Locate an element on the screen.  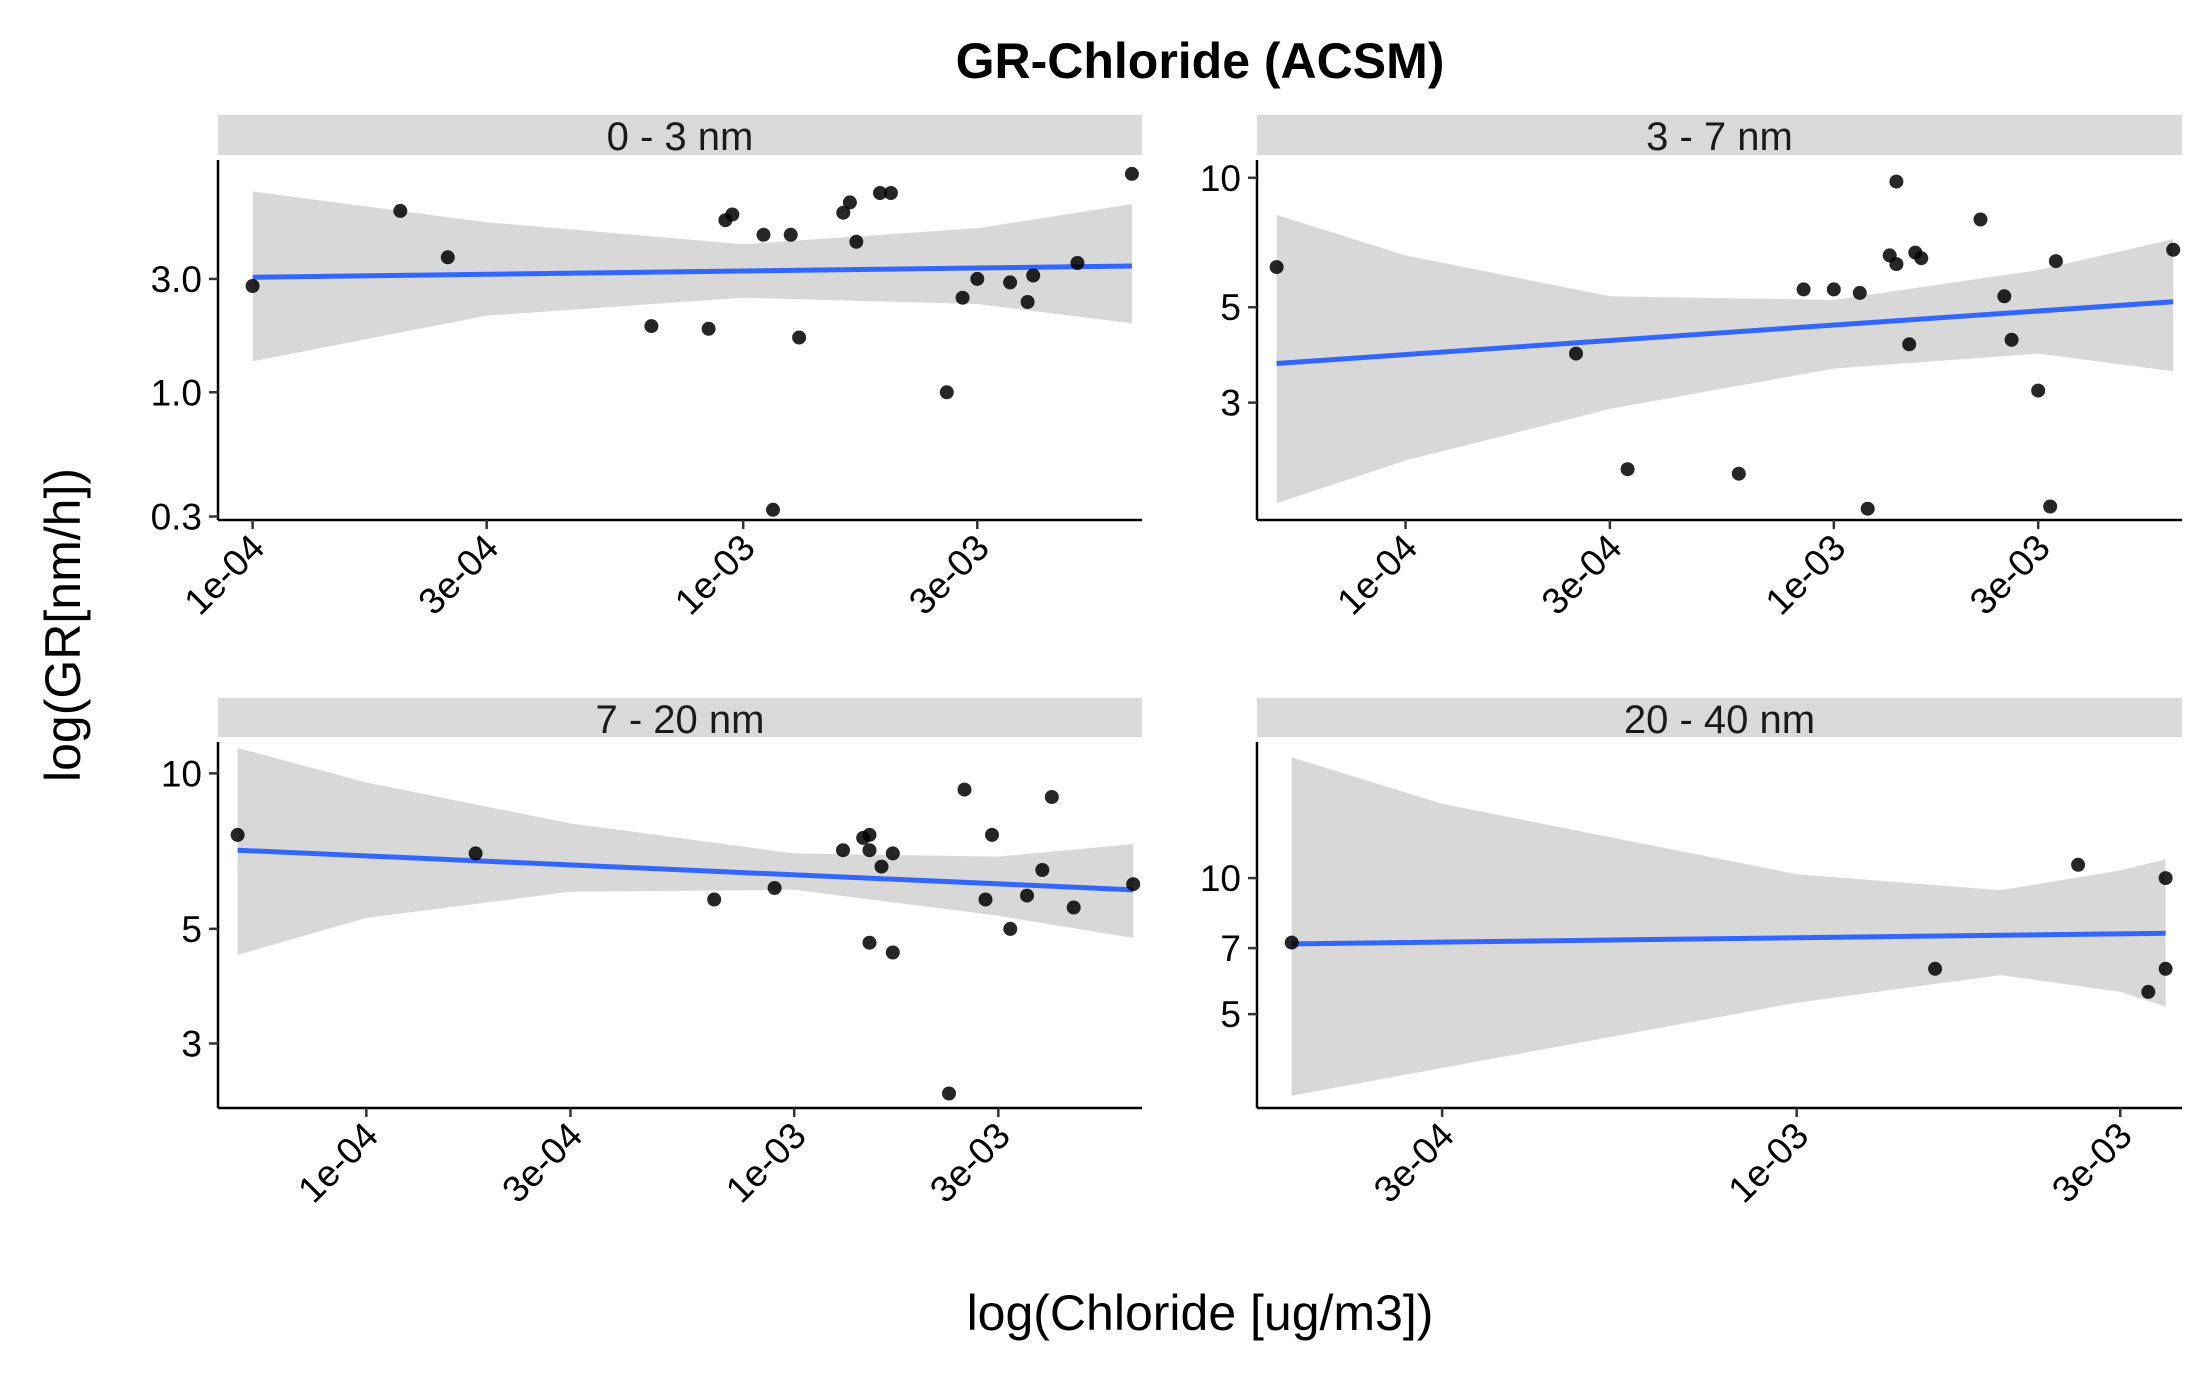
facet-strip-label: 3 - 7 nm is located at coordinates (1719, 137).